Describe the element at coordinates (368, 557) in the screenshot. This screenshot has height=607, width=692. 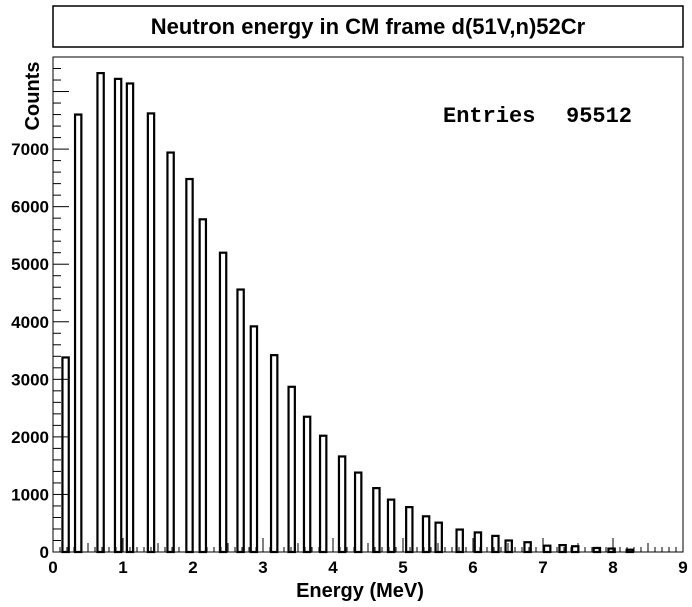
I see `x-axis: 0 1 2 3 4 5 6 7 8 9` at that location.